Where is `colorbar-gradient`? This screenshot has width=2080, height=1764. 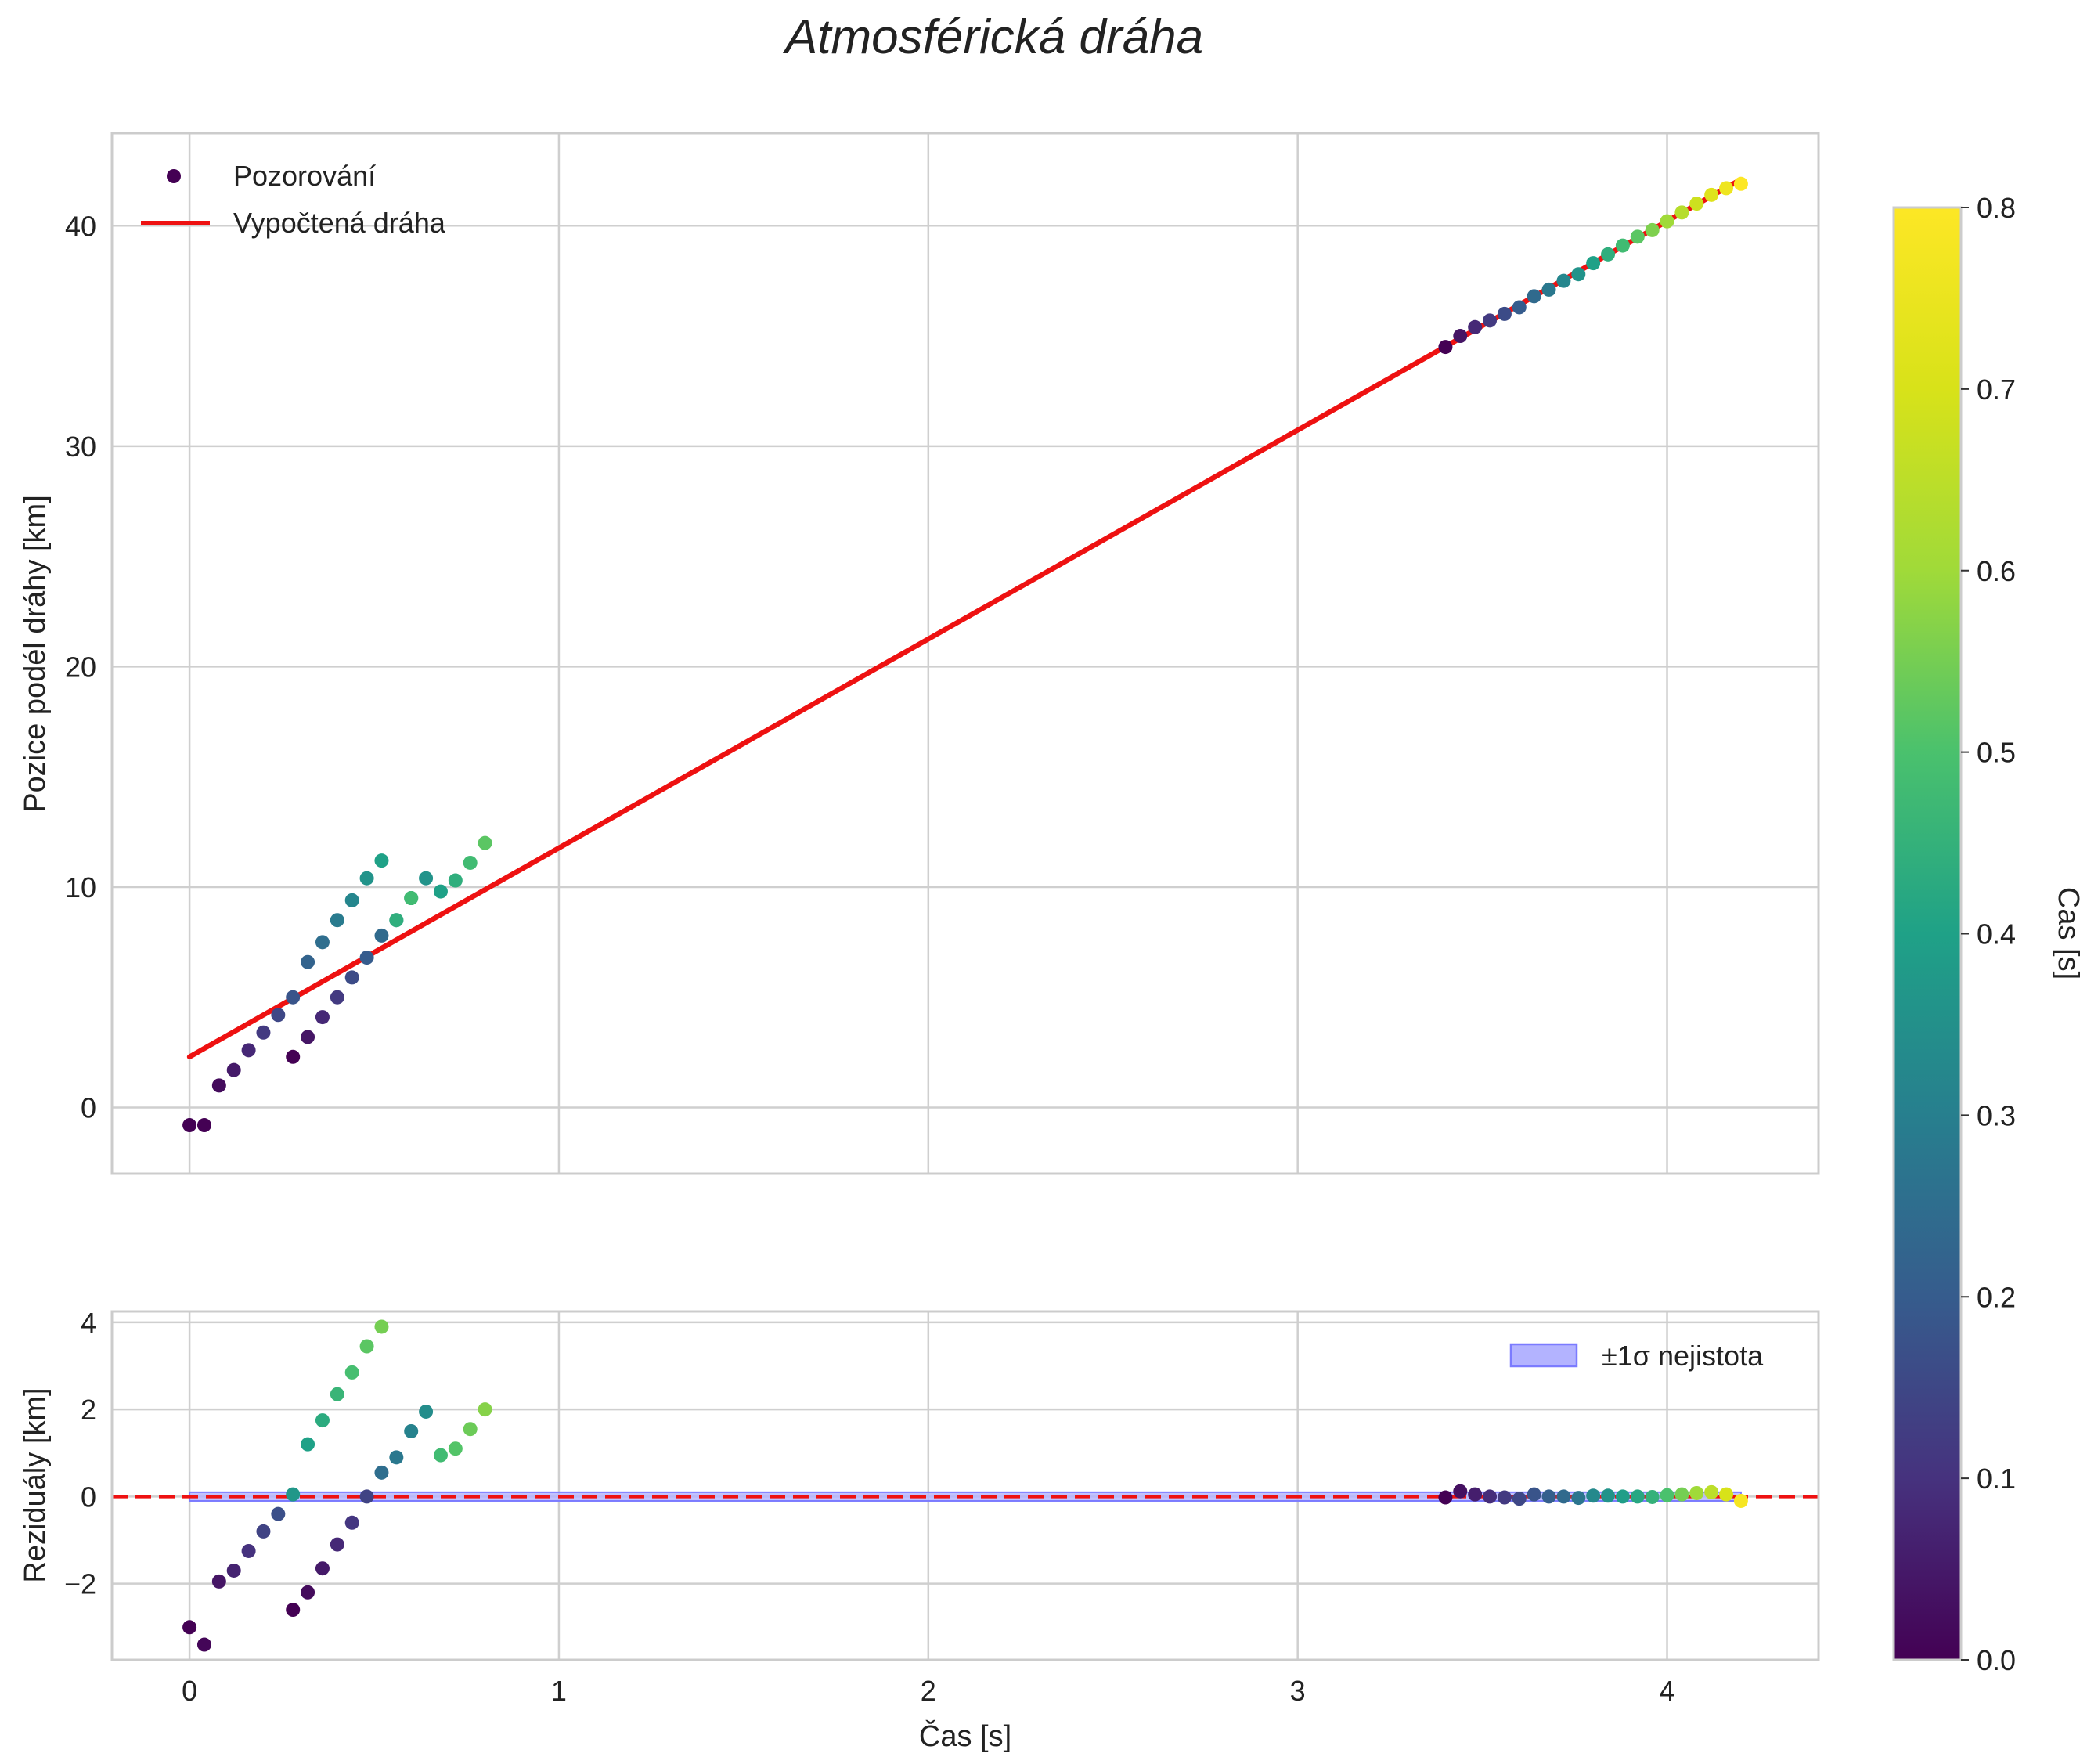 colorbar-gradient is located at coordinates (1927, 933).